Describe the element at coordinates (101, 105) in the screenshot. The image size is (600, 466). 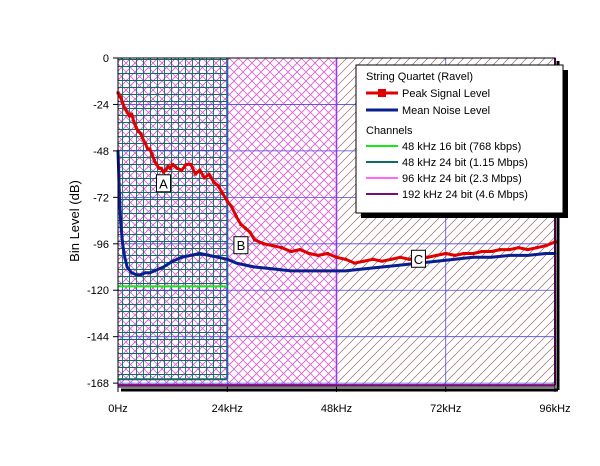
I see `y-tick-label-1: -24` at that location.